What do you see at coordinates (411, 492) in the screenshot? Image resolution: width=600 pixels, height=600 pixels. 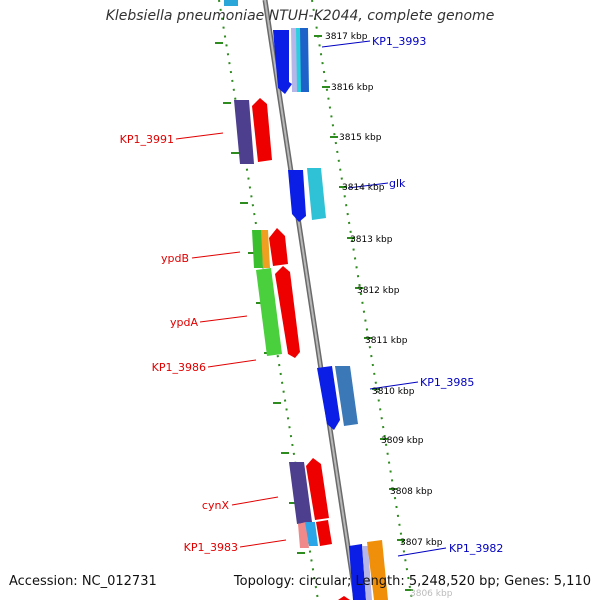 I see `scale-label: 3808 kbp` at bounding box center [411, 492].